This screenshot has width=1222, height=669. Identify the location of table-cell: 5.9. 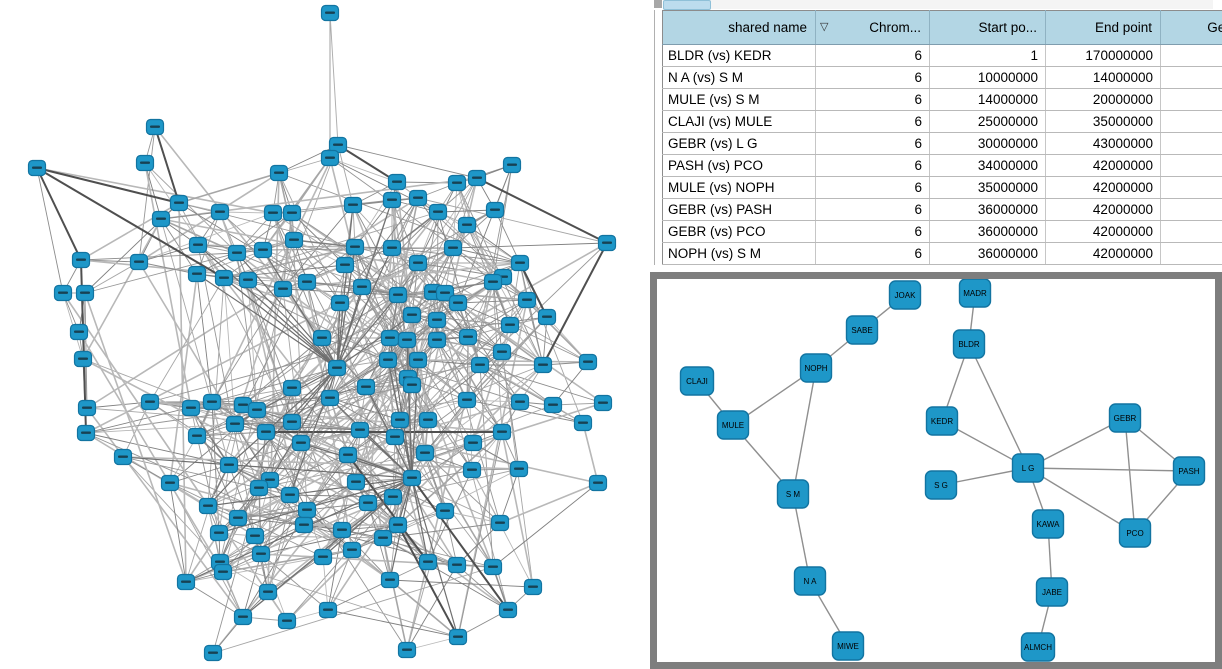
(1191, 121).